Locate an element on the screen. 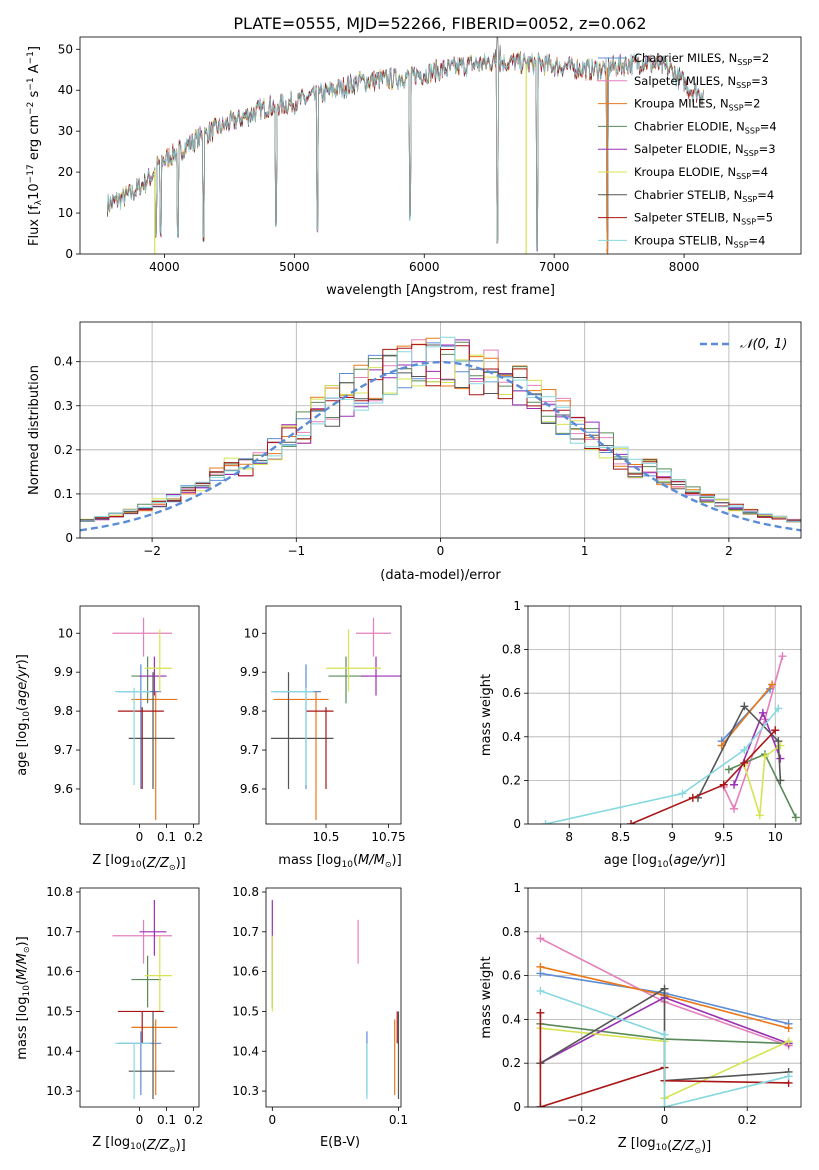 The width and height of the screenshot is (819, 1170). label-part: age/yr is located at coordinates (694, 860).